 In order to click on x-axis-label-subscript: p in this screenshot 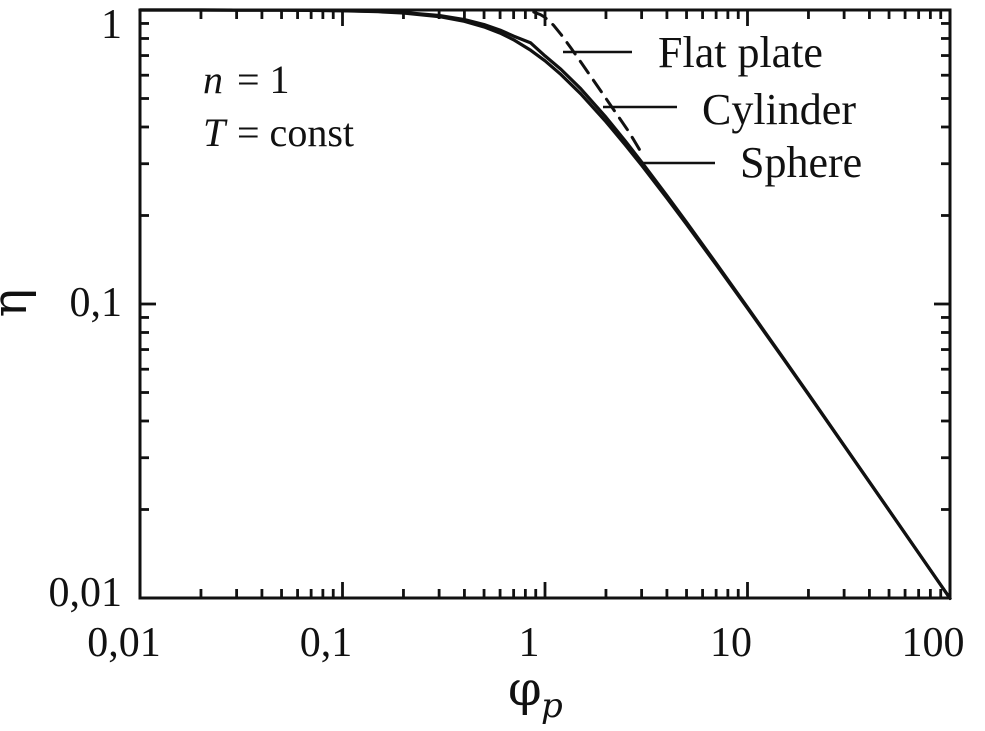, I will do `click(552, 706)`.